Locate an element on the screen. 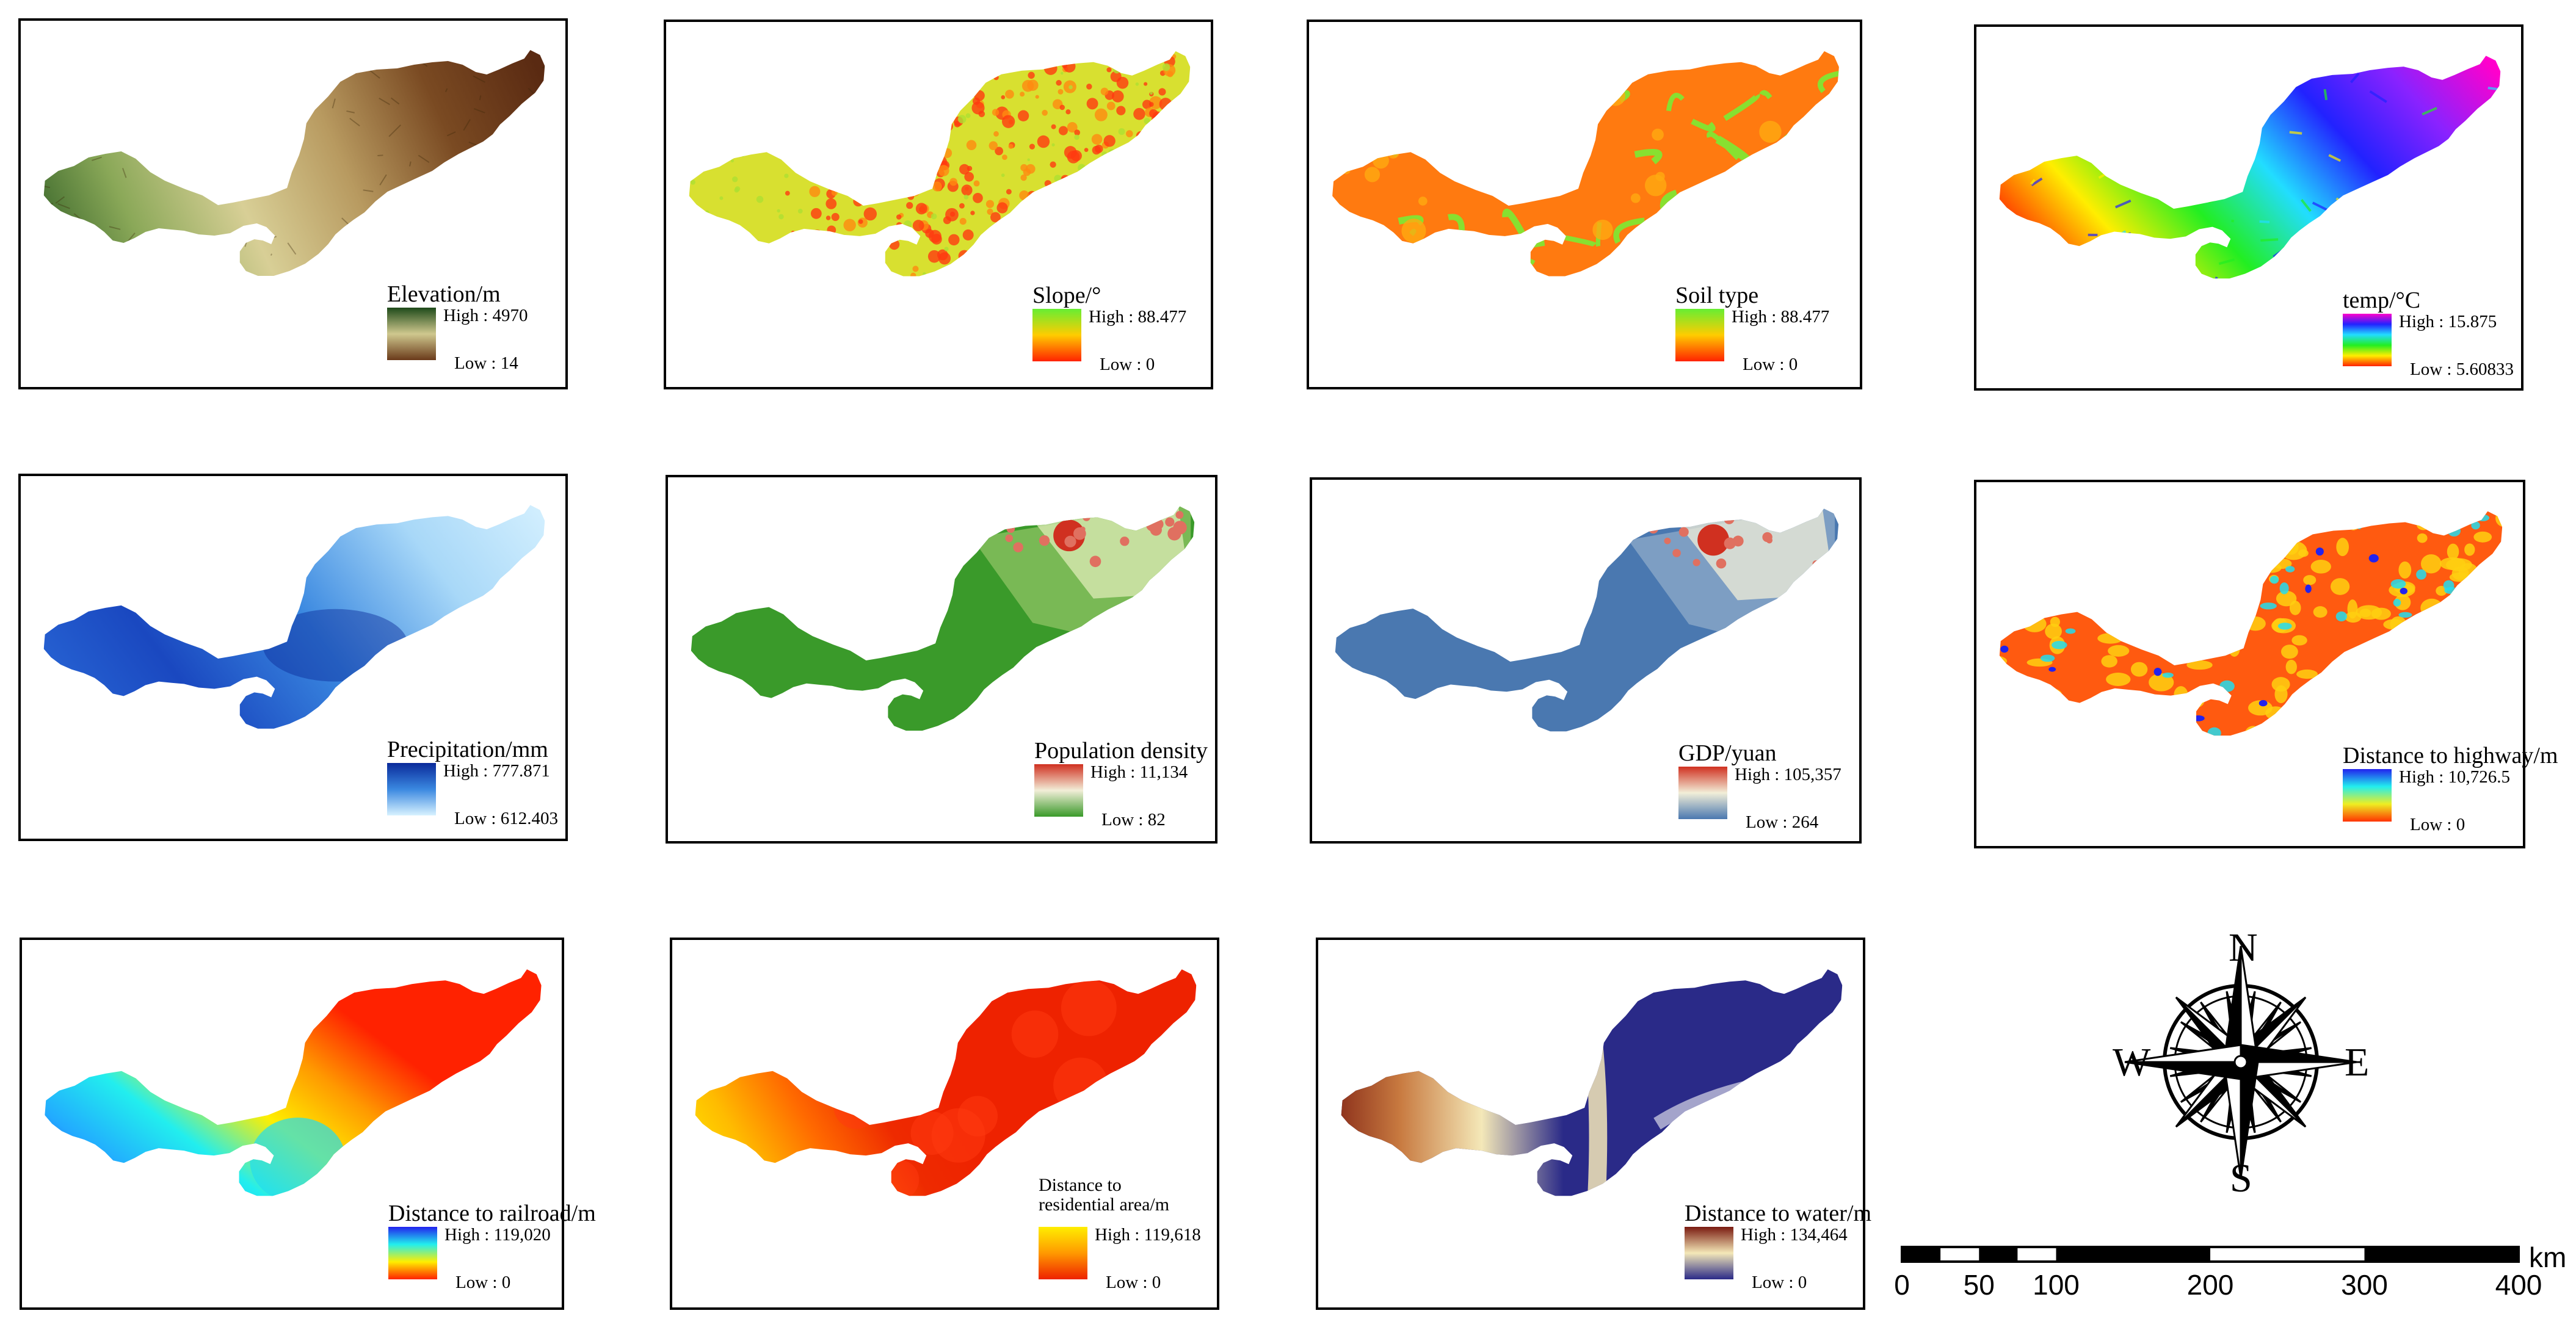 The width and height of the screenshot is (2576, 1330). panel-soil: Soil type High : 88.477 Low : 0 is located at coordinates (1584, 205).